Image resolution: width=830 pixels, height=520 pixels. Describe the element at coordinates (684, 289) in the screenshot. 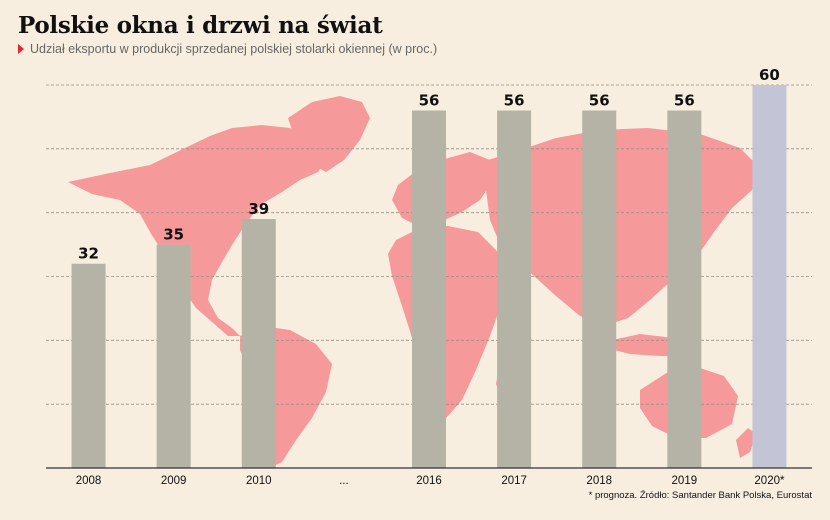

I see `bar-2019` at that location.